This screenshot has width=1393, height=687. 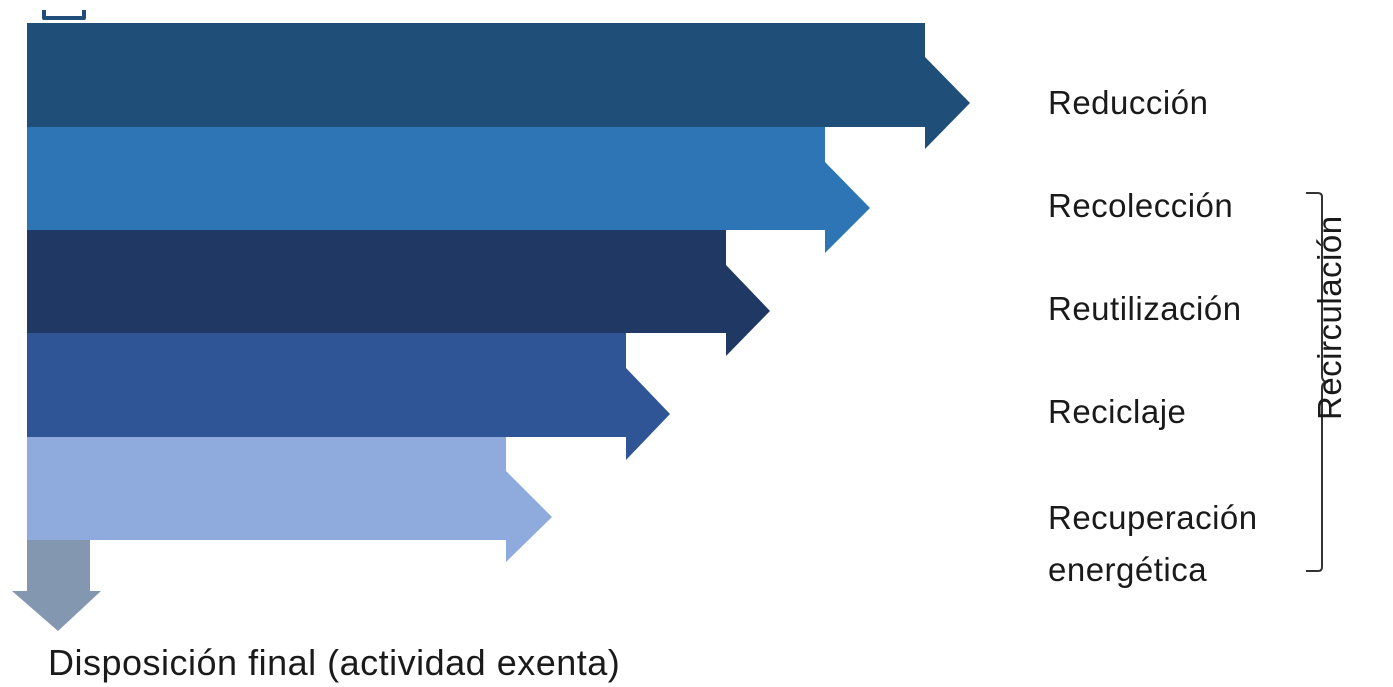 What do you see at coordinates (334, 662) in the screenshot?
I see `final-disposal-label: Disposición final (actividad exenta)` at bounding box center [334, 662].